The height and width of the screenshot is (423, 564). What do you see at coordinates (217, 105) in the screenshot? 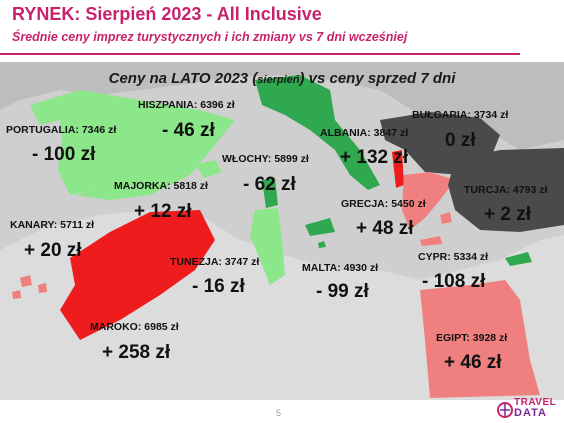
I see `price-hiszpania: 6396 zł` at bounding box center [217, 105].